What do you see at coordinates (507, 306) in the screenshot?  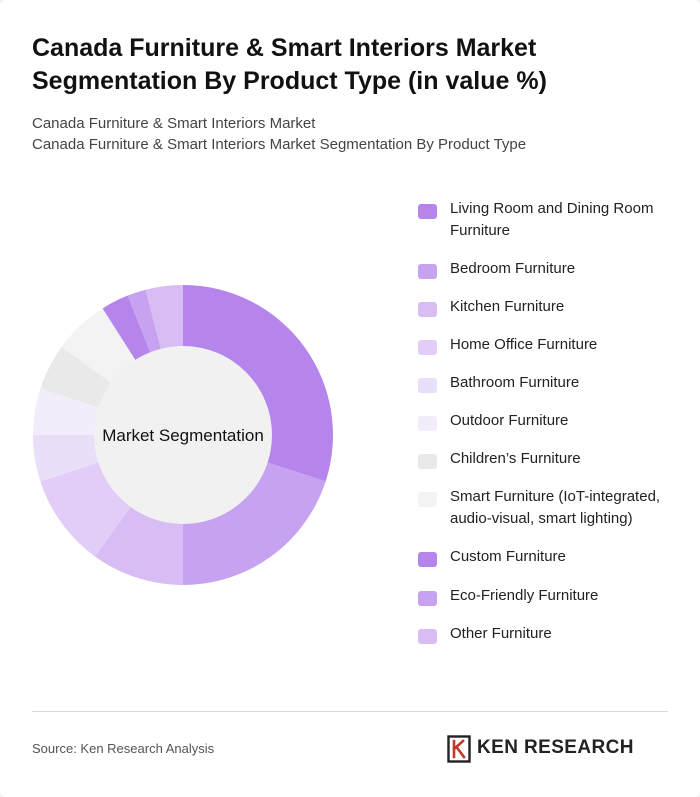 I see `legend-label: Kitchen Furniture` at bounding box center [507, 306].